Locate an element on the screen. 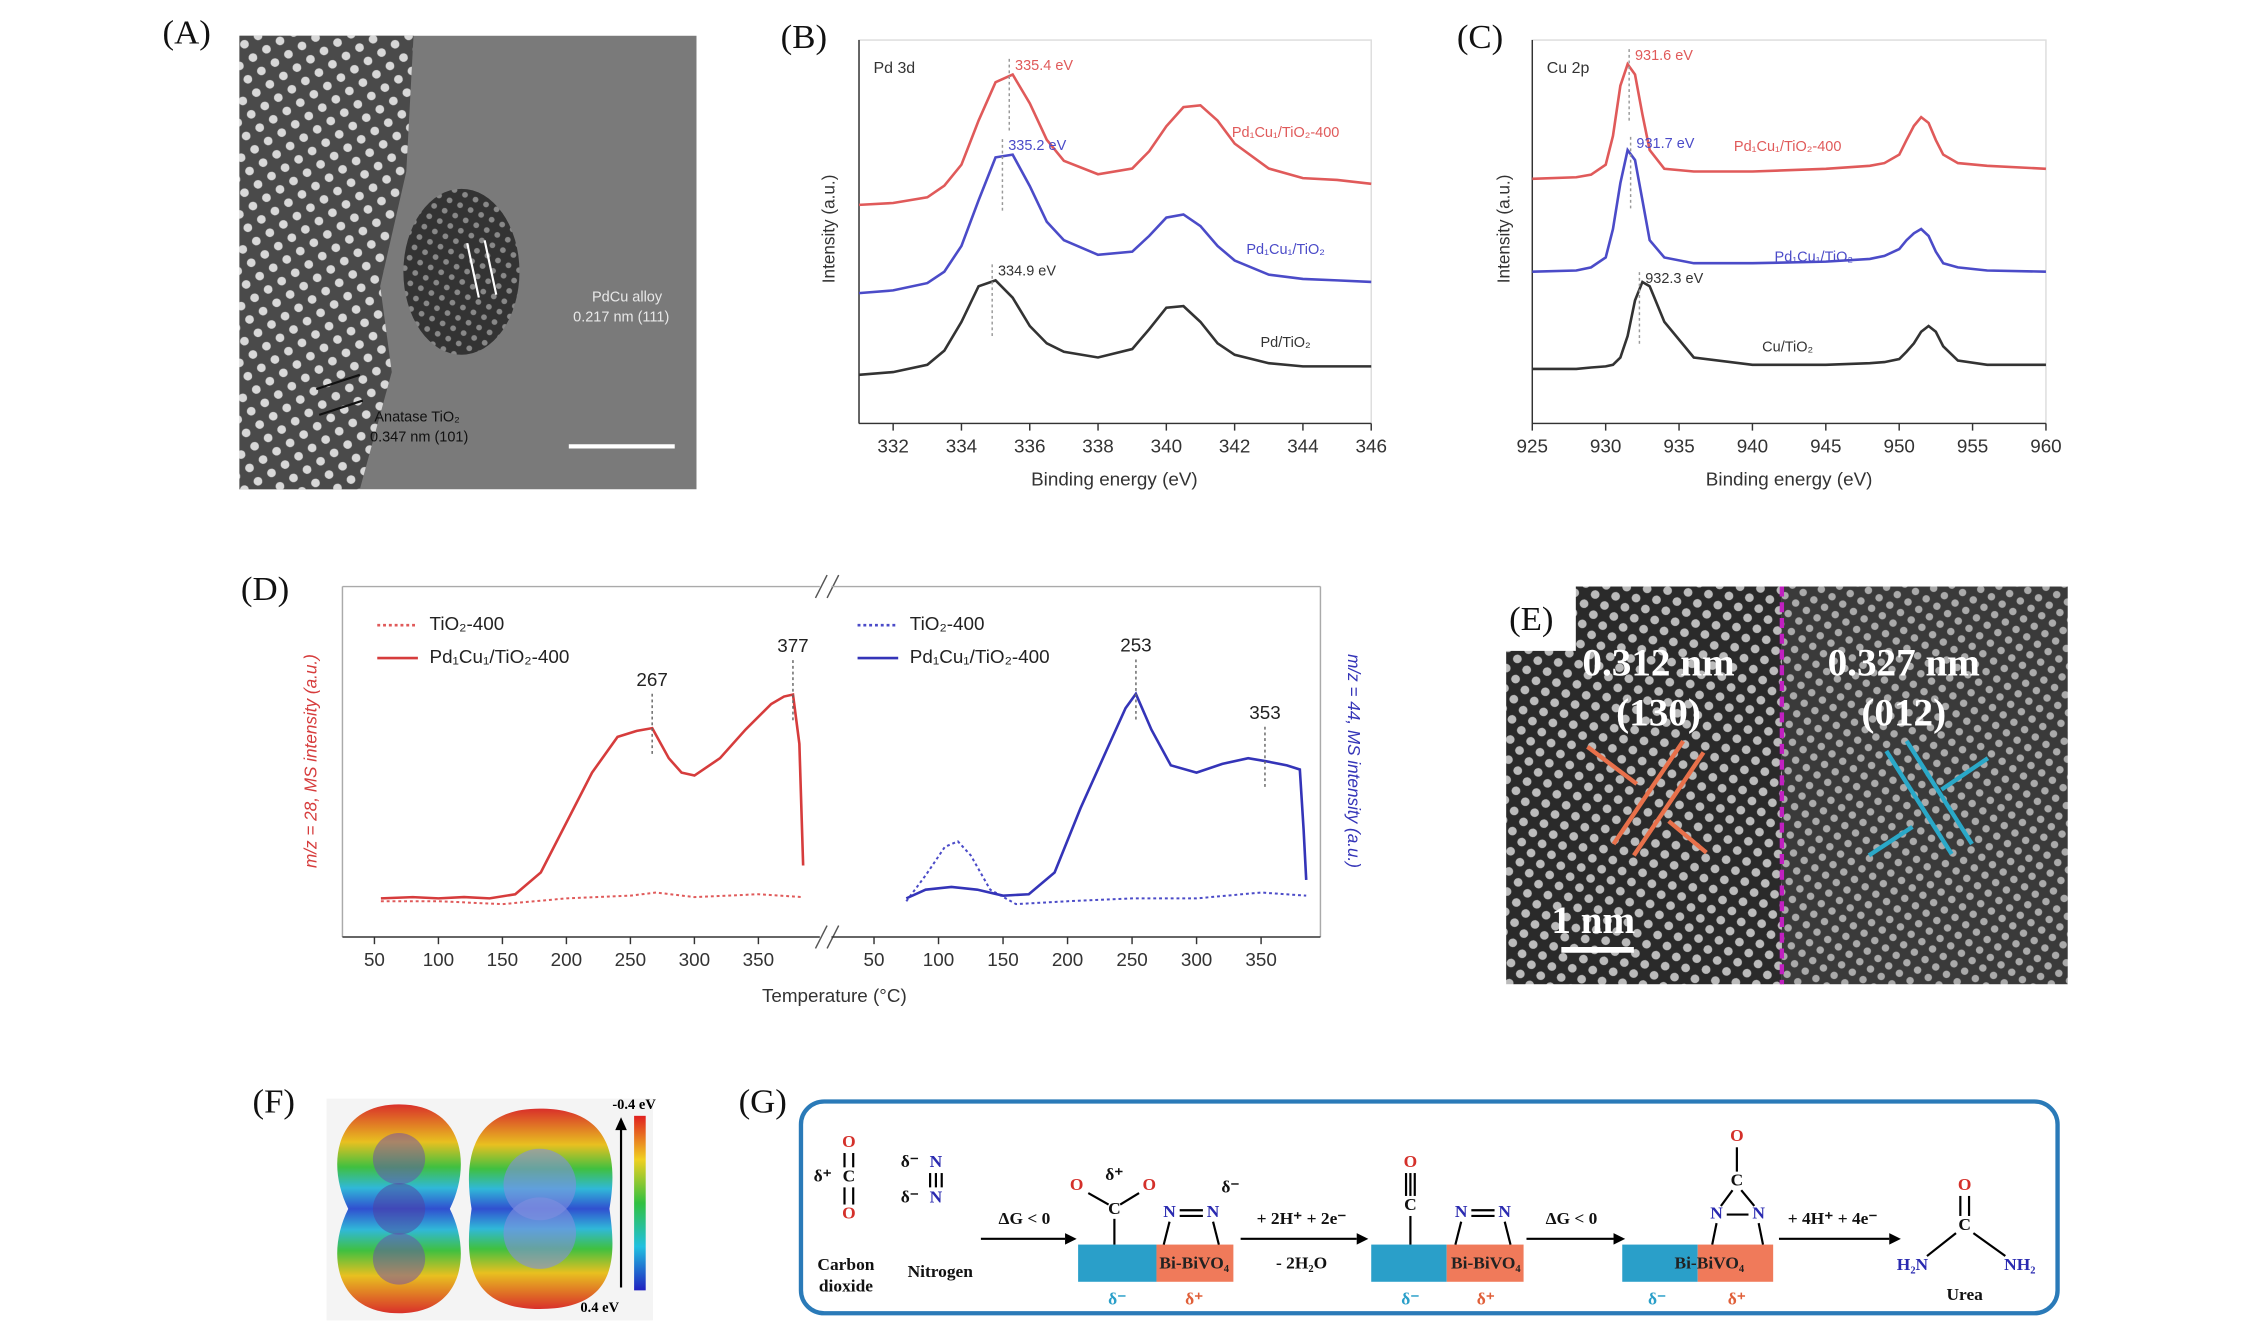 This screenshot has width=2252, height=1339. scheme-text: Urea is located at coordinates (1965, 1294).